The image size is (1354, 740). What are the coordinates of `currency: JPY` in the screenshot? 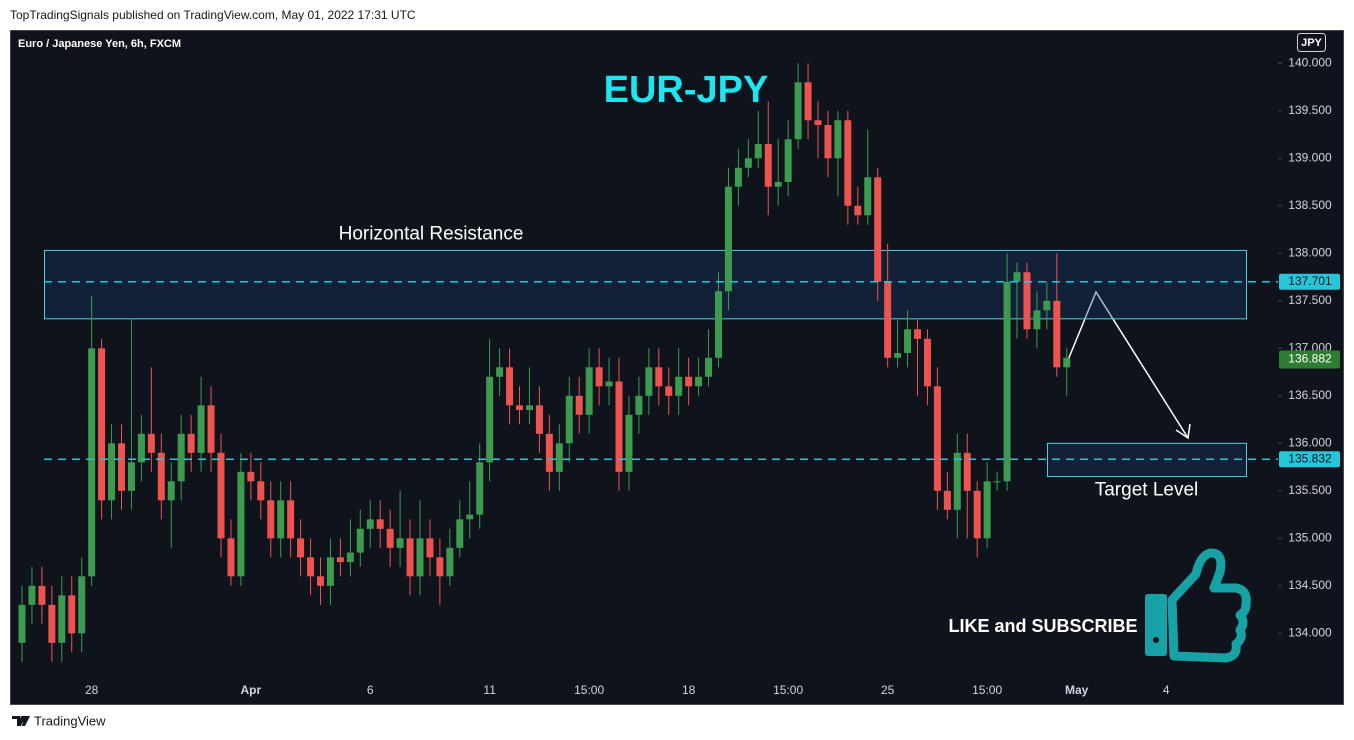 It's located at (1311, 43).